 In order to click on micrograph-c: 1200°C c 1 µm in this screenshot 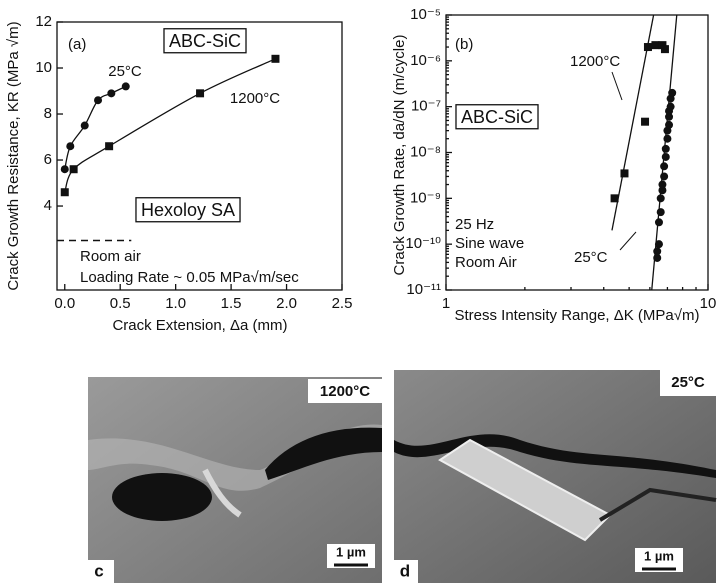, I will do `click(235, 480)`.